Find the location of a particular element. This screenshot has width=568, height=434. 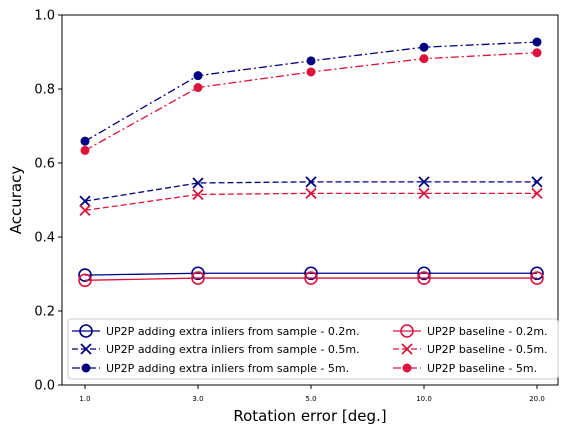

y-tick-label: 0.6 is located at coordinates (44, 164).